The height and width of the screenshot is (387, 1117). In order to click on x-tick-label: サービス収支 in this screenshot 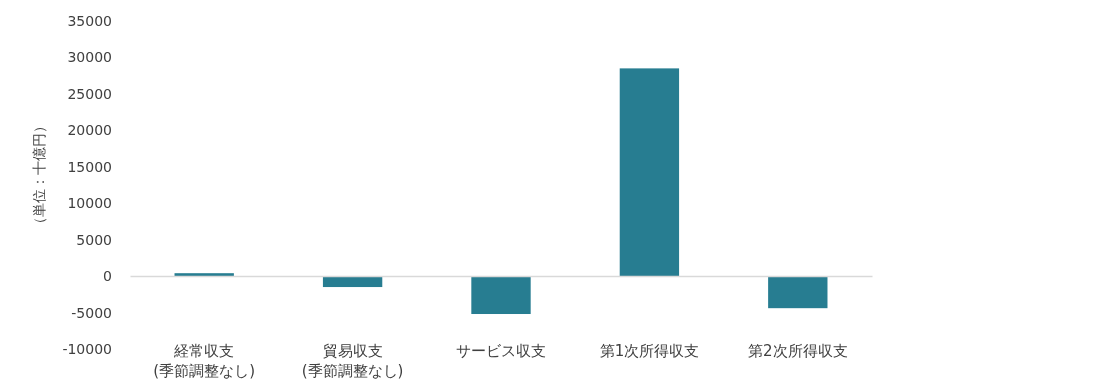, I will do `click(501, 351)`.